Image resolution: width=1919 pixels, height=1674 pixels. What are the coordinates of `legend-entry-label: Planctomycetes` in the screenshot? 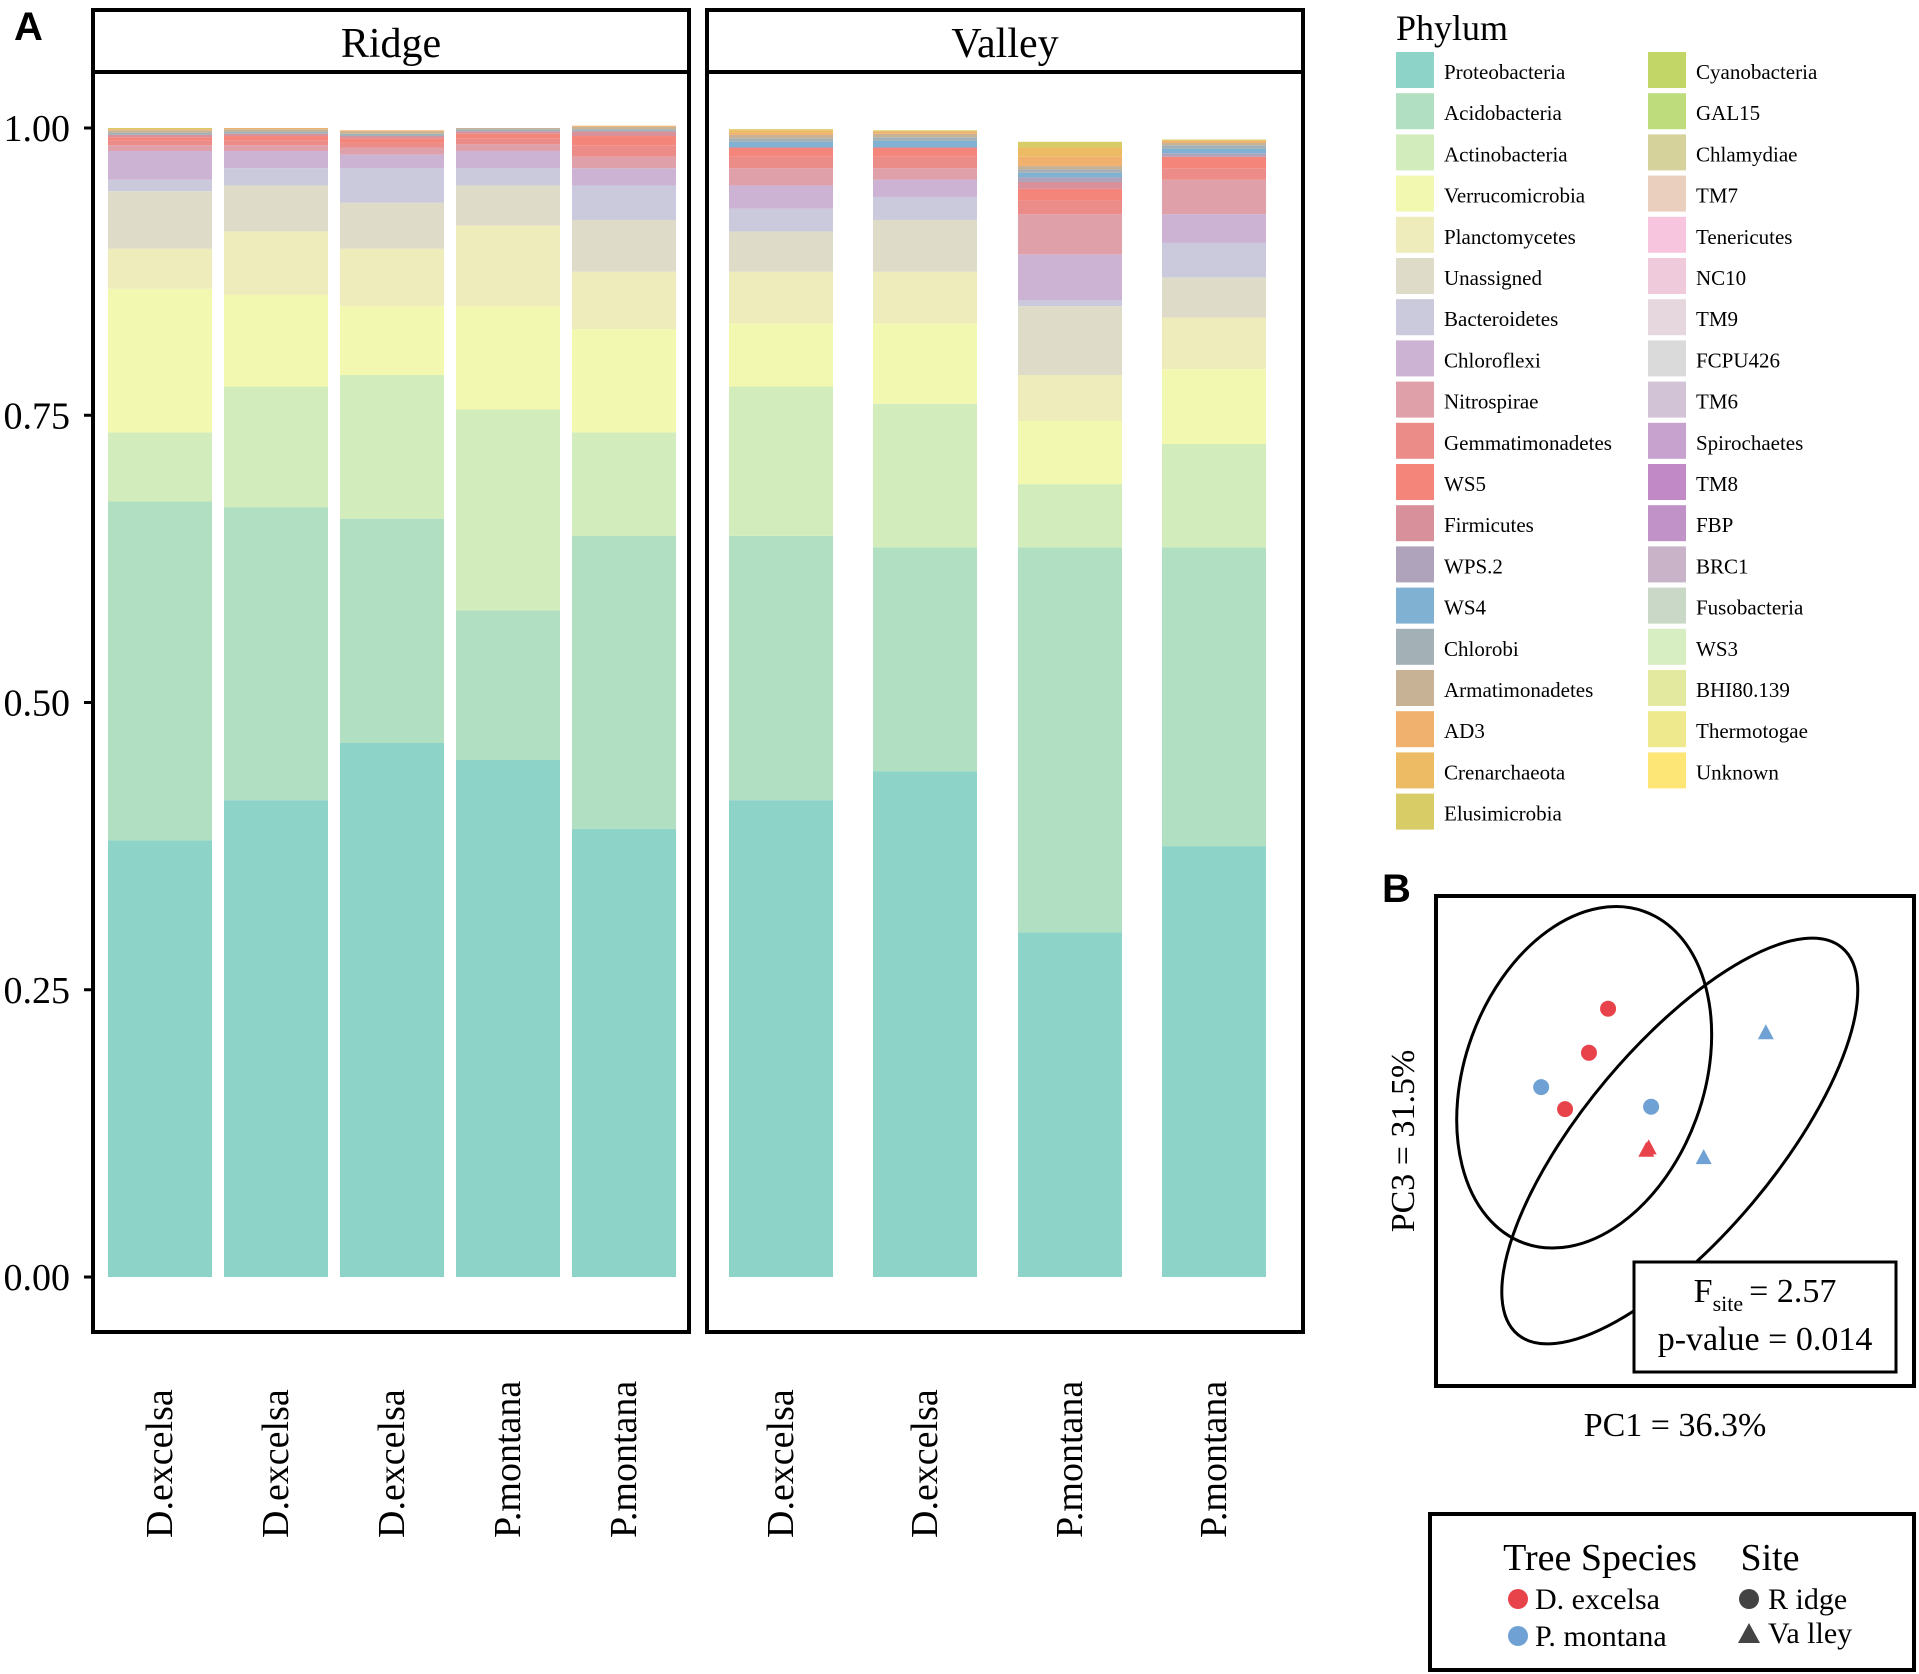 It's located at (1510, 237).